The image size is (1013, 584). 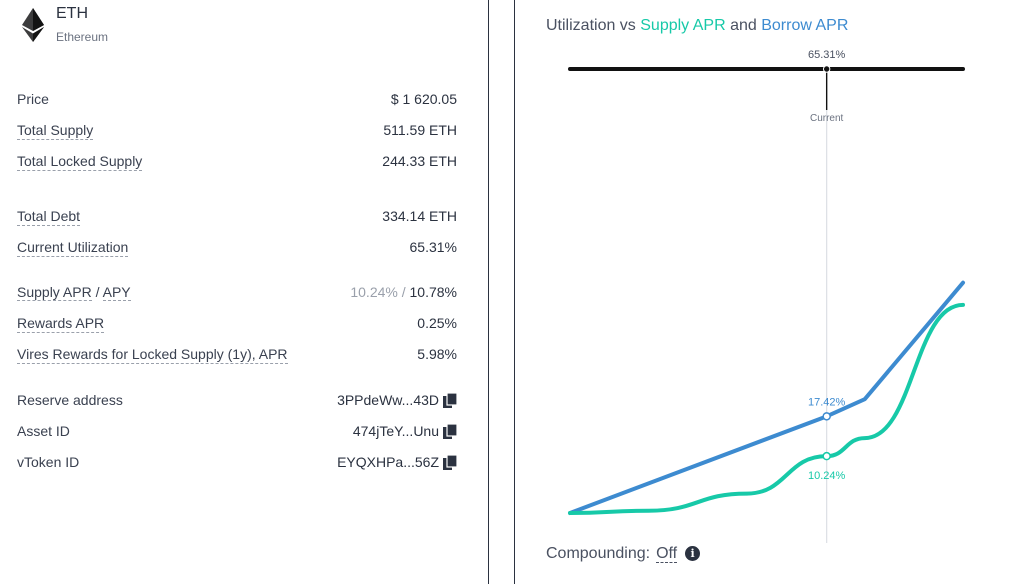 What do you see at coordinates (388, 462) in the screenshot?
I see `vtoken-id-value: EYQXHPa...56Z` at bounding box center [388, 462].